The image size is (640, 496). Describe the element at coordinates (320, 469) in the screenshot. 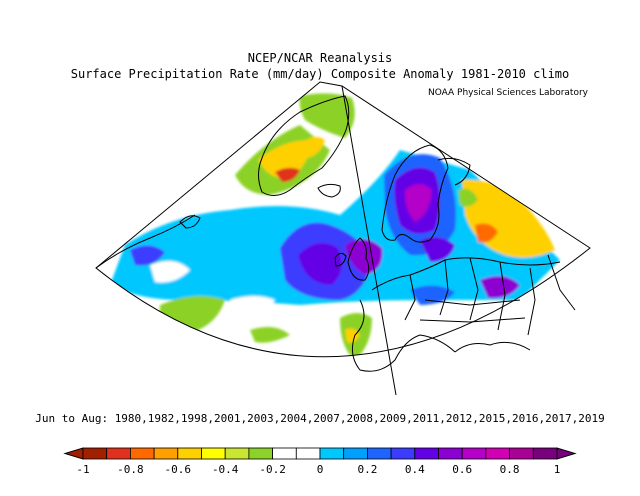

I see `colorbar-tick-label: 0` at that location.